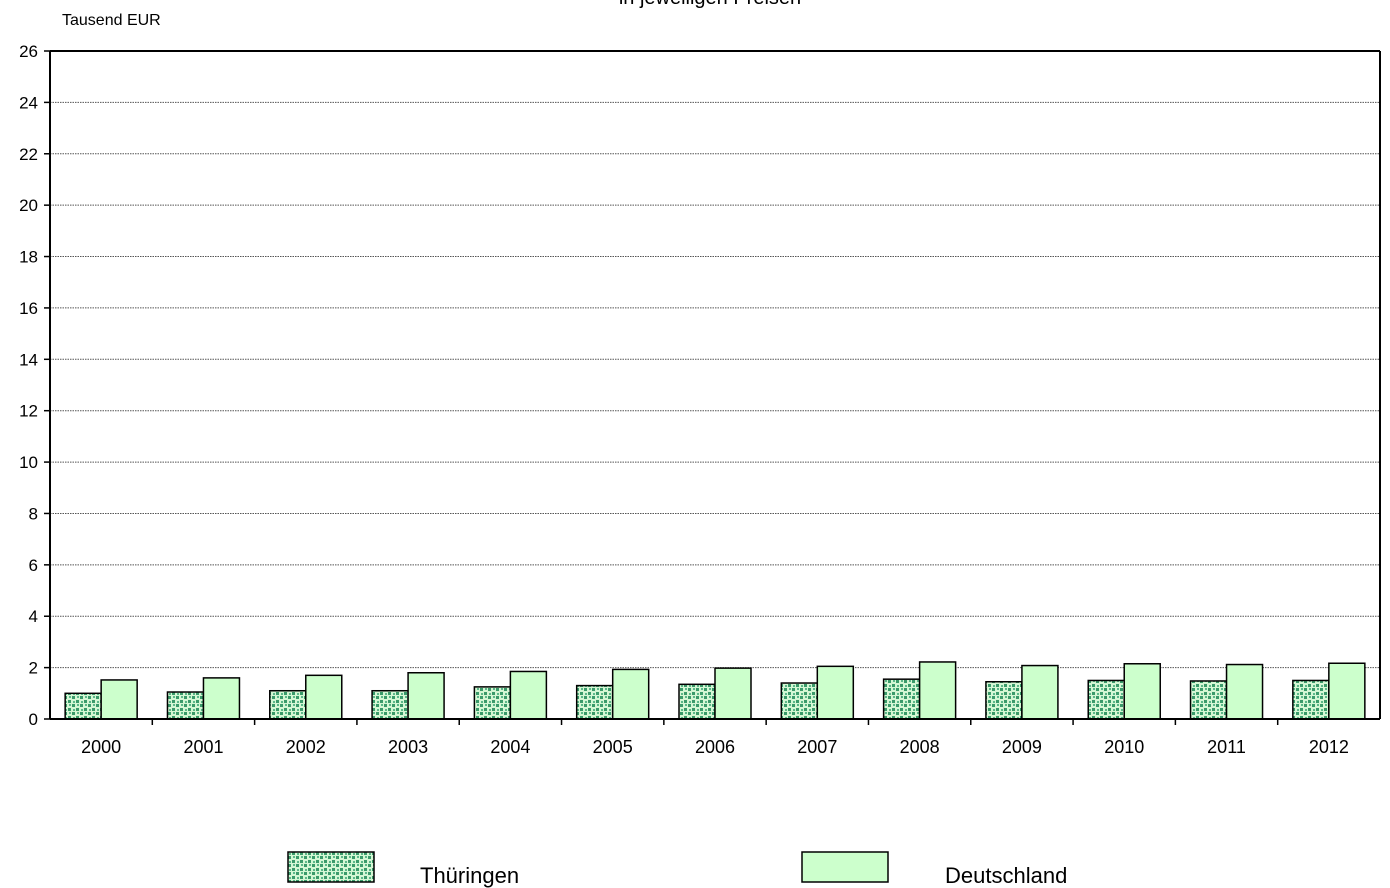 Image resolution: width=1390 pixels, height=888 pixels. I want to click on bar-thueringen-2008, so click(901, 699).